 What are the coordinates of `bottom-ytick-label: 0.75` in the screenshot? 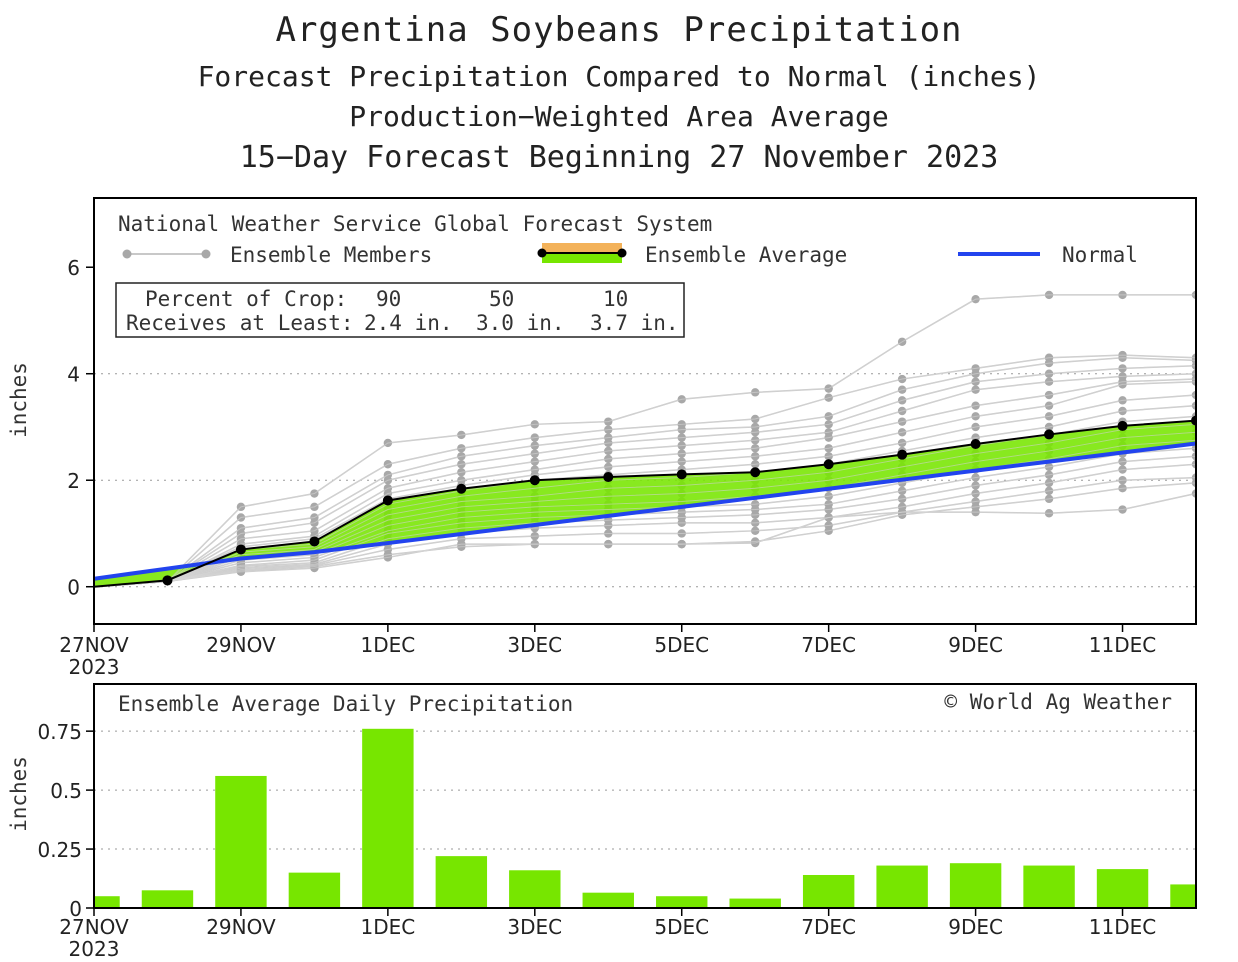 It's located at (59, 732).